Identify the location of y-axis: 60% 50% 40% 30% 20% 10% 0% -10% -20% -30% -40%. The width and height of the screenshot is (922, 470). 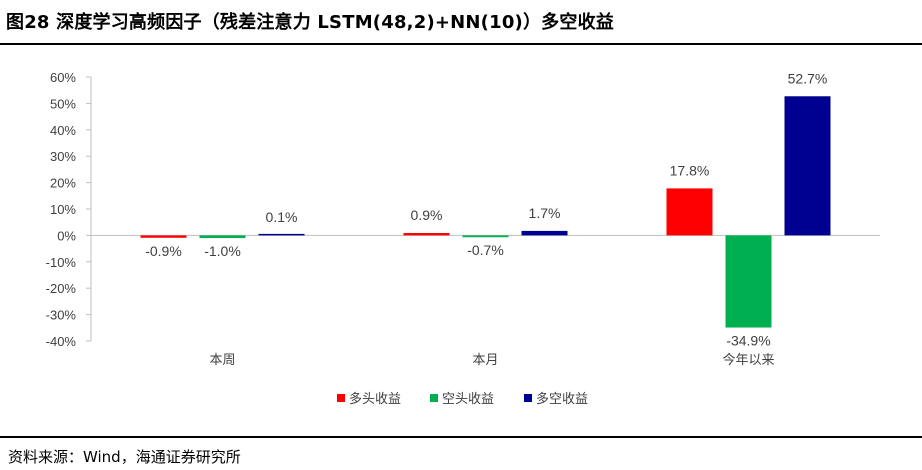
(69, 209).